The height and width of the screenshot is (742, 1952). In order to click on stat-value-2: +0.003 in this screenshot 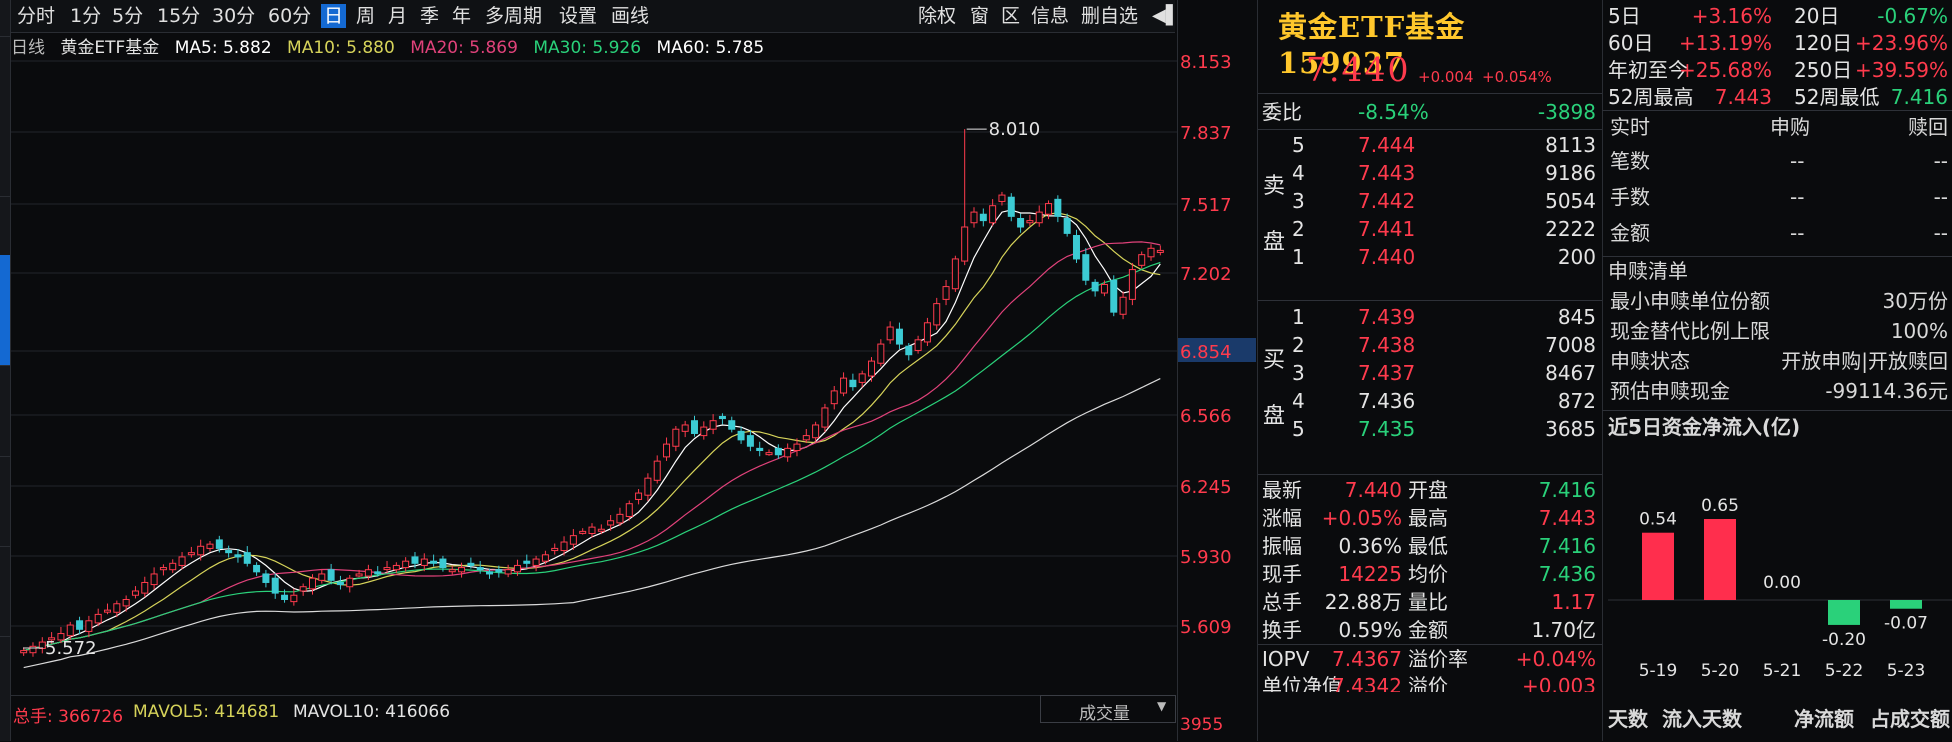, I will do `click(1559, 682)`.